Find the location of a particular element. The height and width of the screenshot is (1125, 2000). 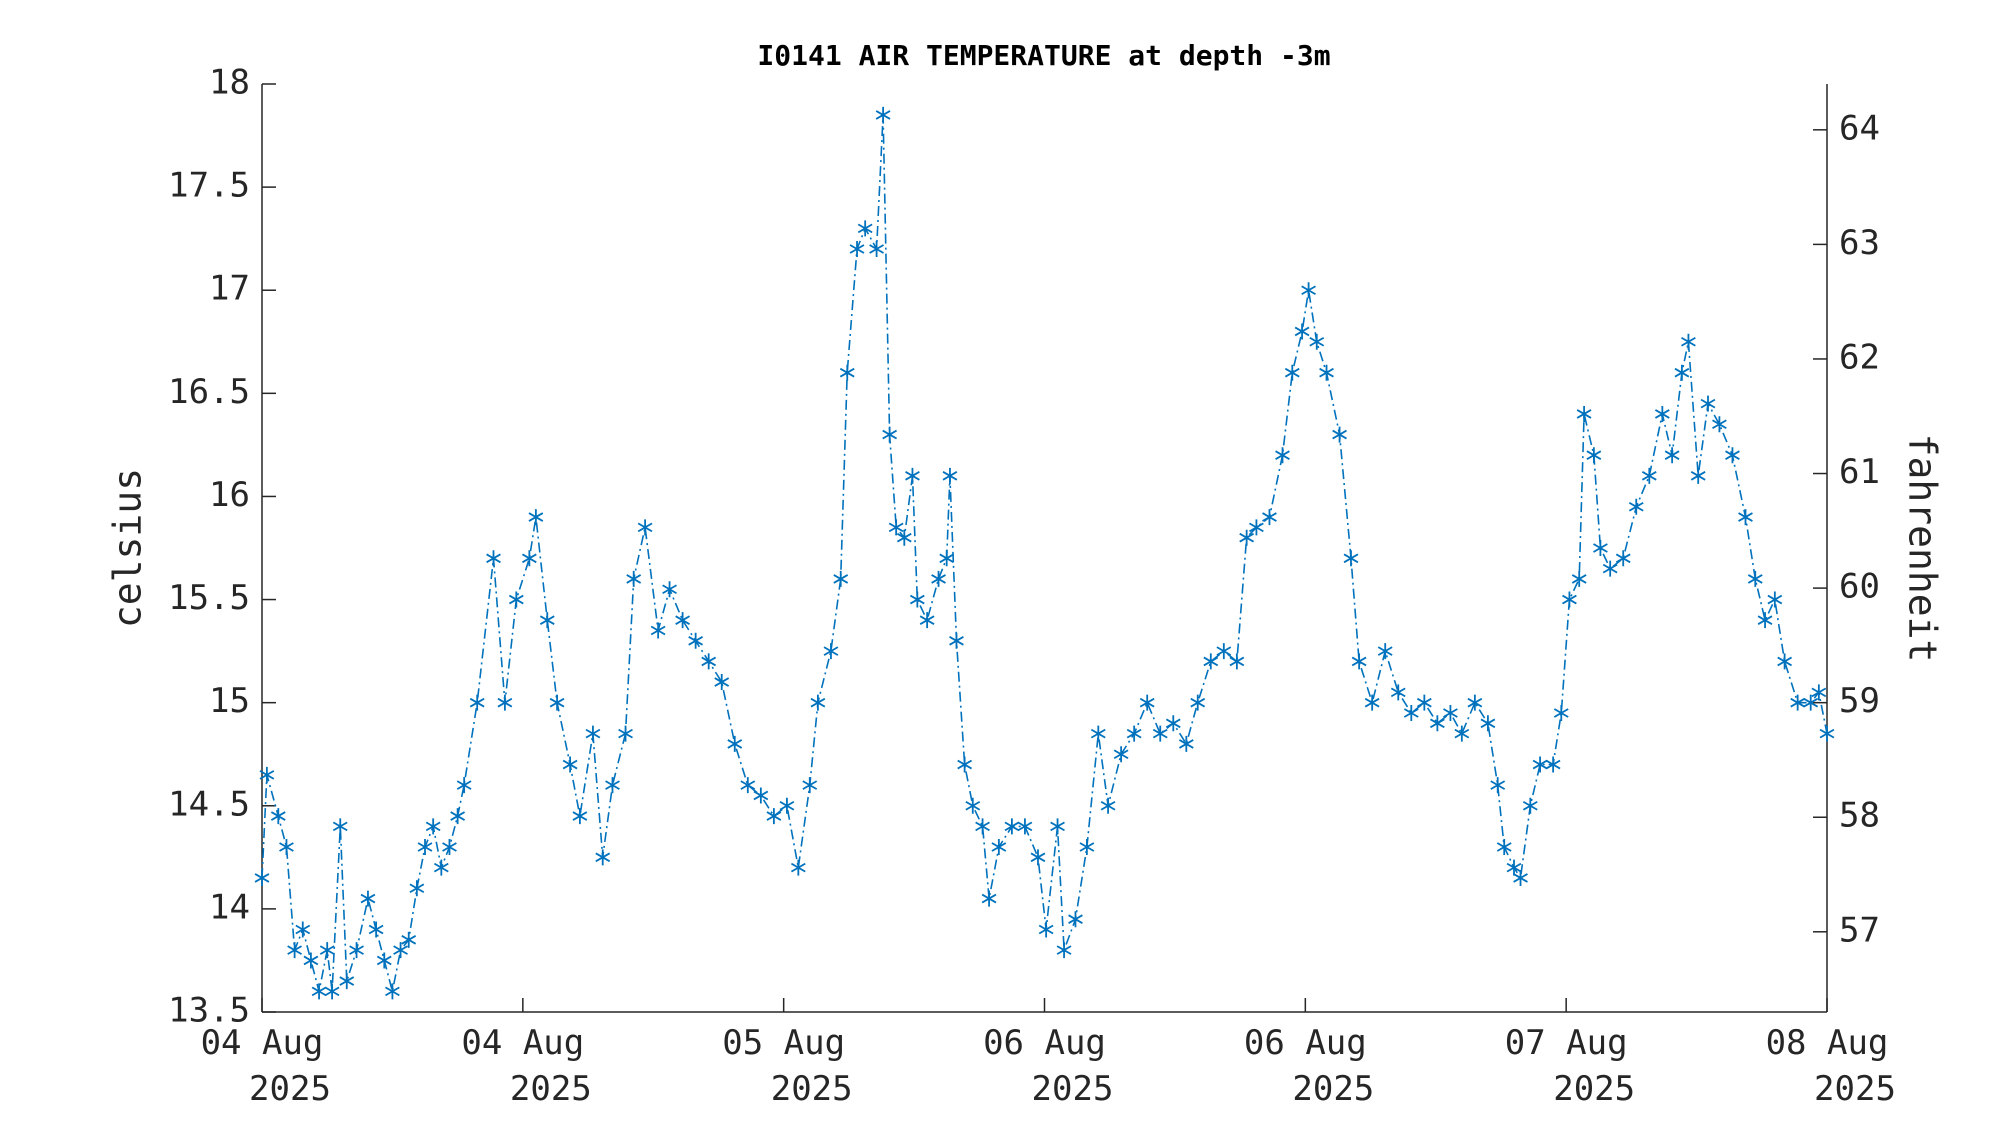

y2-tick-label: 59 is located at coordinates (1859, 701).